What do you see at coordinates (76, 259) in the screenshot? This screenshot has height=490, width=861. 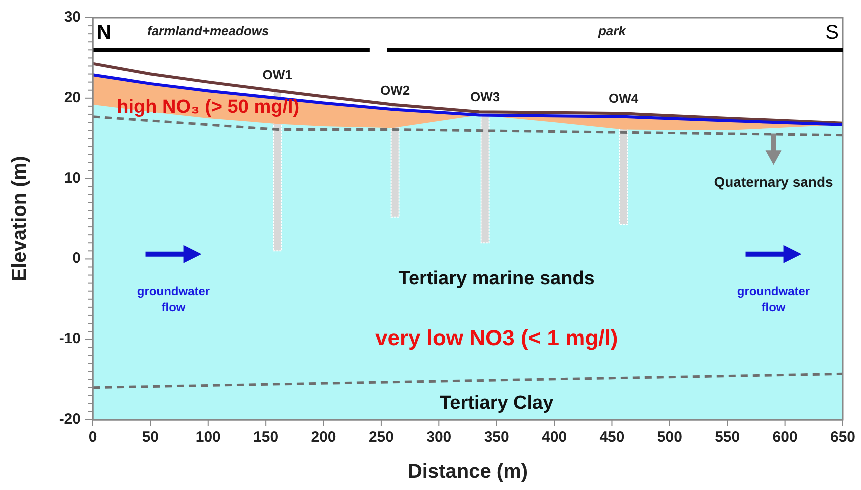 I see `y-tick-label: 0` at bounding box center [76, 259].